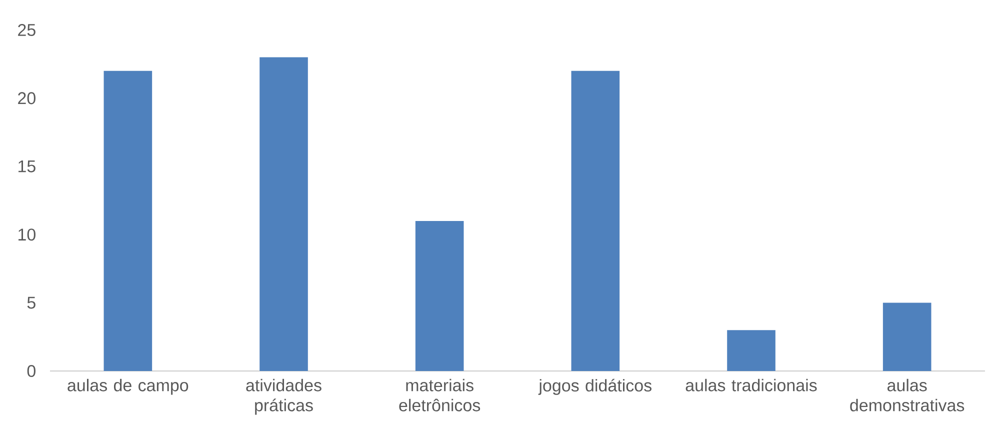 This screenshot has height=442, width=989. I want to click on x-tick-label: atividades práticas, so click(284, 396).